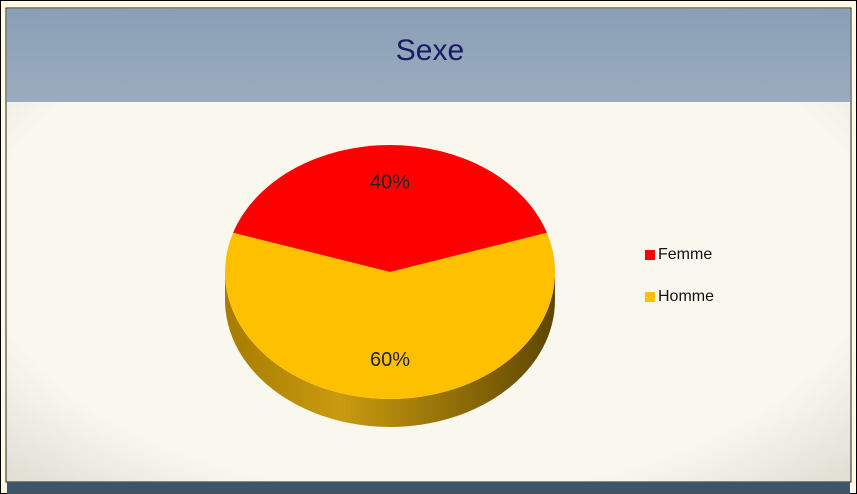  Describe the element at coordinates (430, 50) in the screenshot. I see `chart-title: Sexe` at that location.